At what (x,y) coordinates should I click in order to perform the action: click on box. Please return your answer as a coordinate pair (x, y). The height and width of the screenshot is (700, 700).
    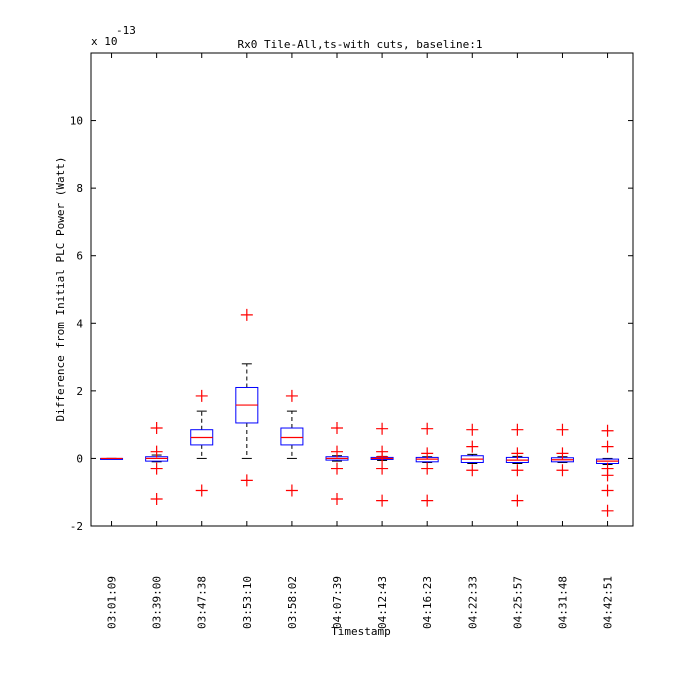
    Looking at the image, I should click on (292, 436).